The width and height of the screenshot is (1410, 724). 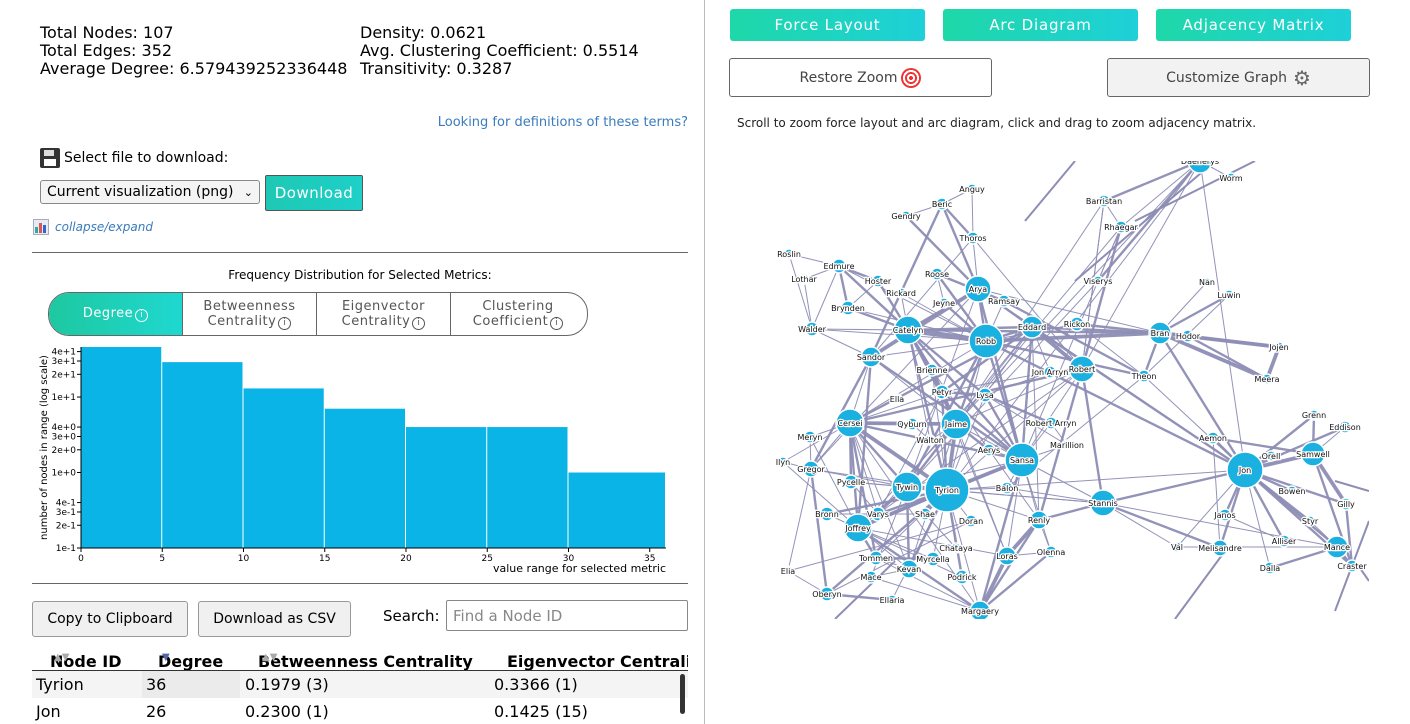 I want to click on graph-node: Margaery, so click(x=980, y=609).